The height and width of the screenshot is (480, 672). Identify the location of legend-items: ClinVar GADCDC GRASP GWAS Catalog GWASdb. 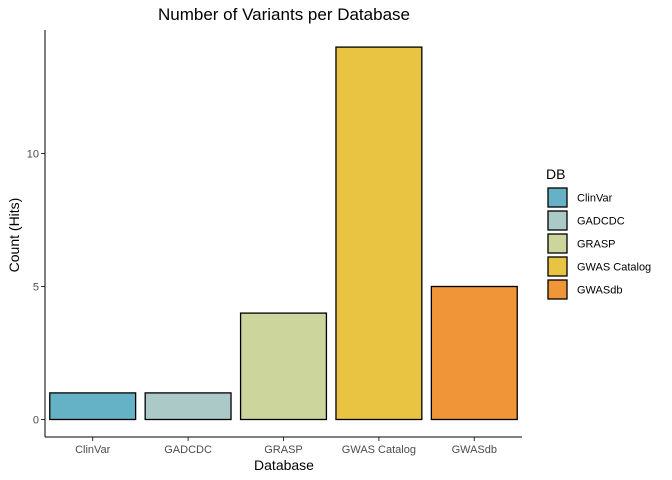
(599, 243).